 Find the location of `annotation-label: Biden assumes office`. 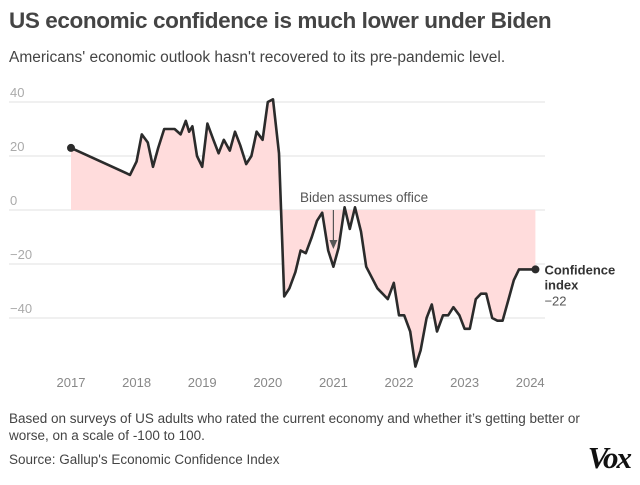

annotation-label: Biden assumes office is located at coordinates (364, 197).